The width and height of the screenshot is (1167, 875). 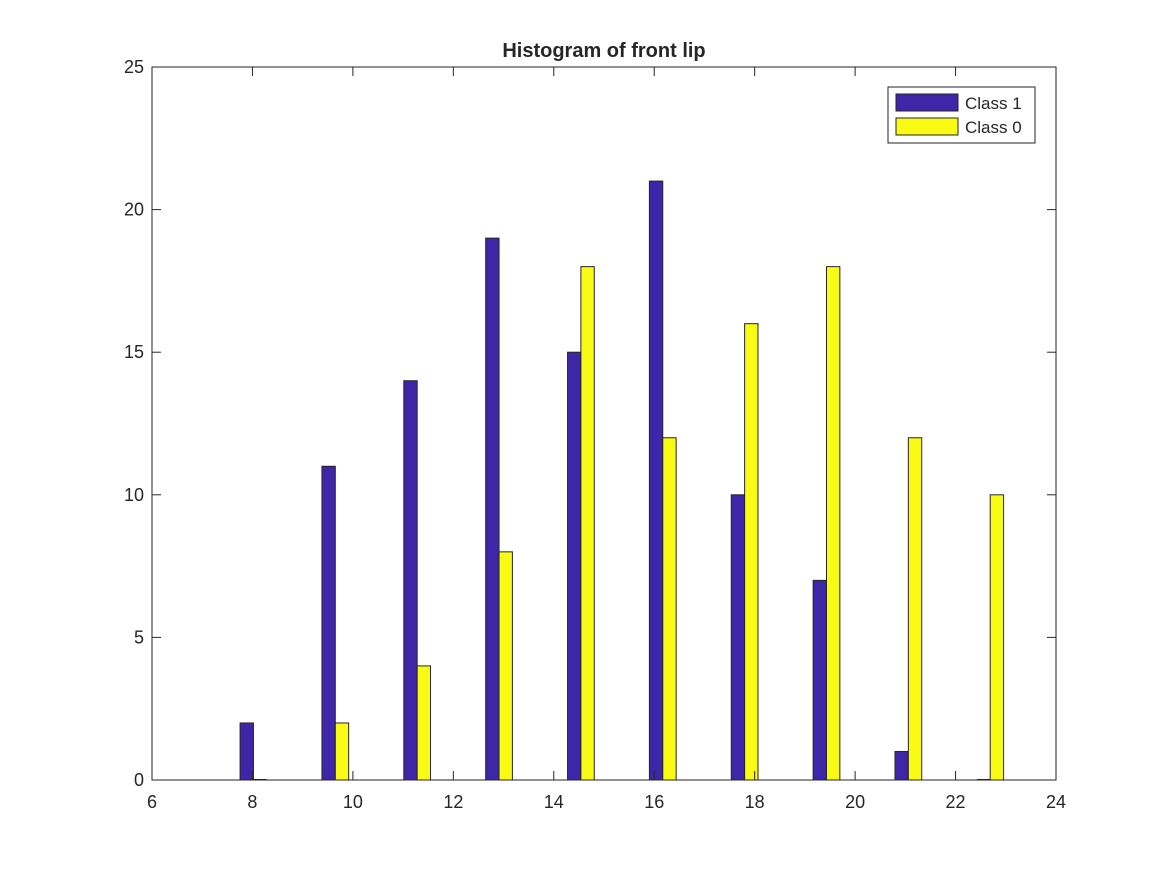 What do you see at coordinates (139, 637) in the screenshot?
I see `y-tick-label-1: 5` at bounding box center [139, 637].